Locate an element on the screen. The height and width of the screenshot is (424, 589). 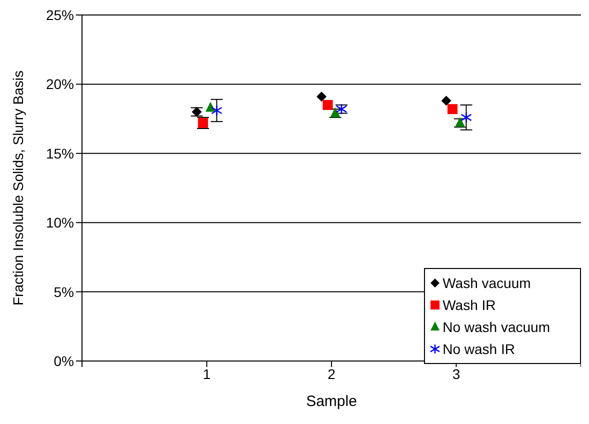
y-tick-label: 25% is located at coordinates (60, 14).